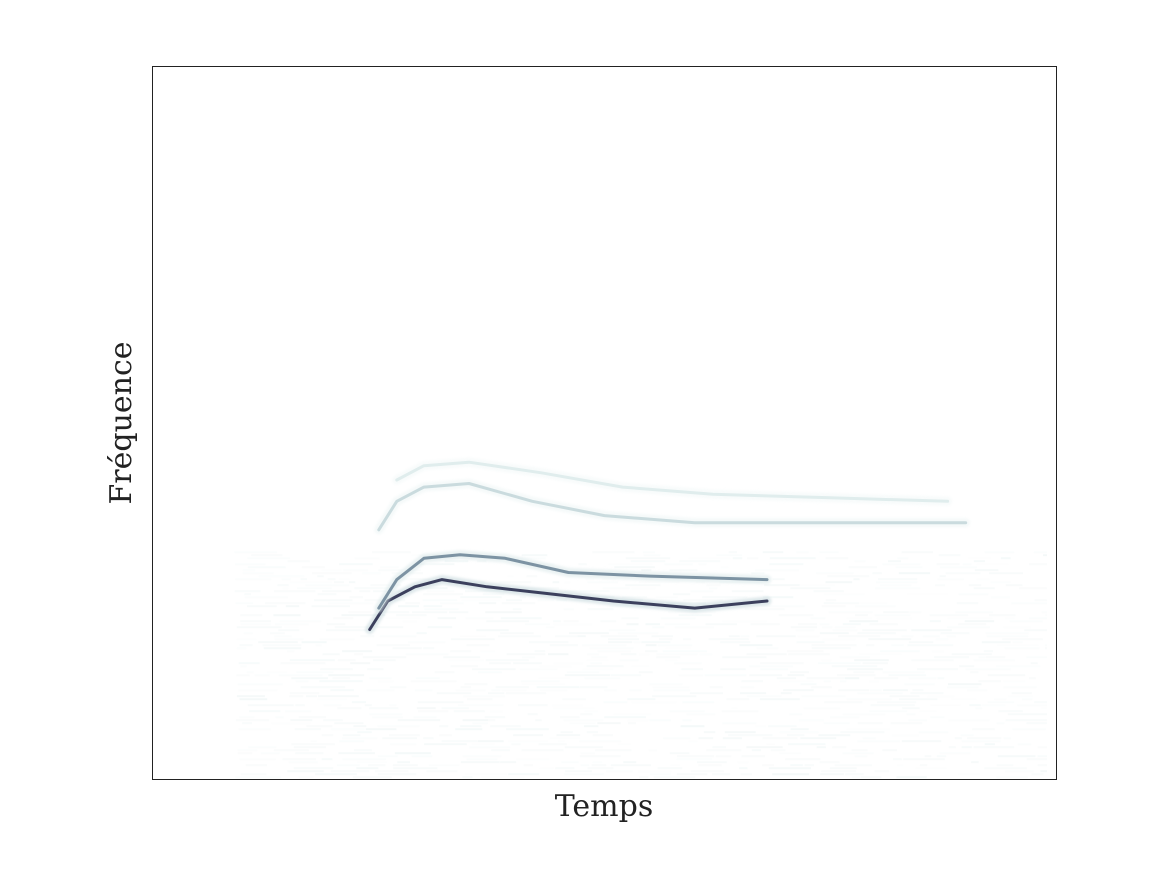 This screenshot has height=875, width=1167. I want to click on y-axis-label: Fréquence, so click(121, 422).